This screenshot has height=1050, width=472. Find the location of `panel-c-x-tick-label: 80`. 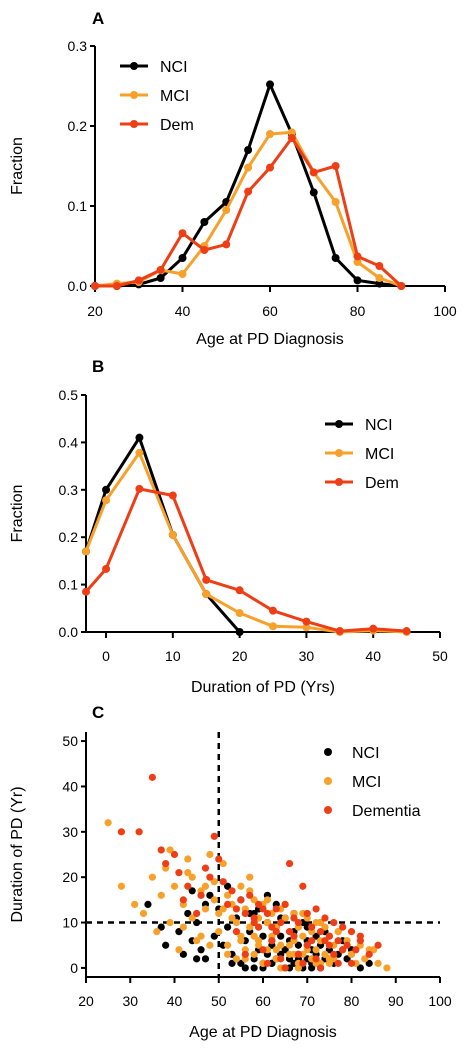

panel-c-x-tick-label: 80 is located at coordinates (352, 1001).